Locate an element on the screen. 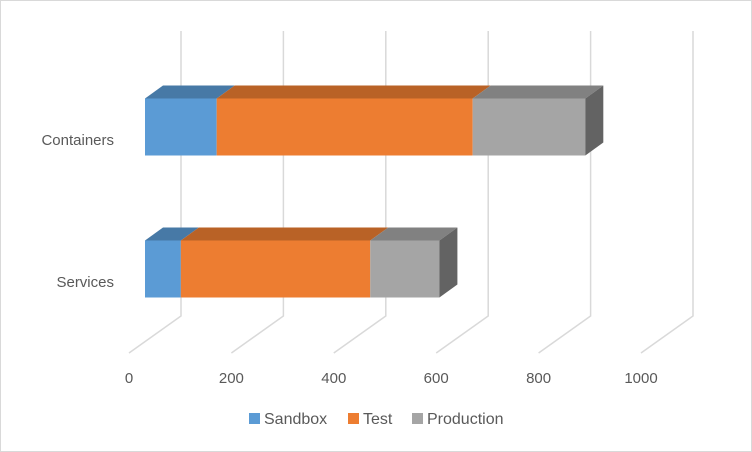  bar-side-services is located at coordinates (448, 262).